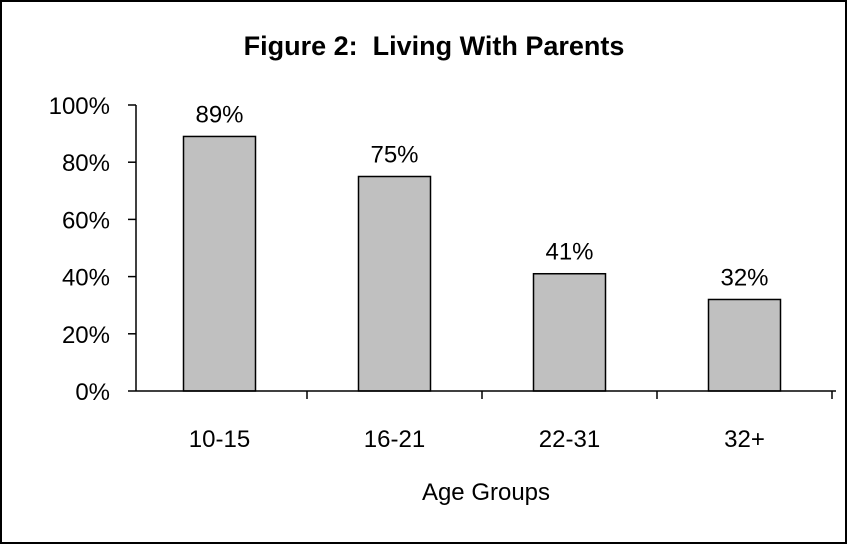  What do you see at coordinates (86, 163) in the screenshot?
I see `y-tick-label-80: 80%` at bounding box center [86, 163].